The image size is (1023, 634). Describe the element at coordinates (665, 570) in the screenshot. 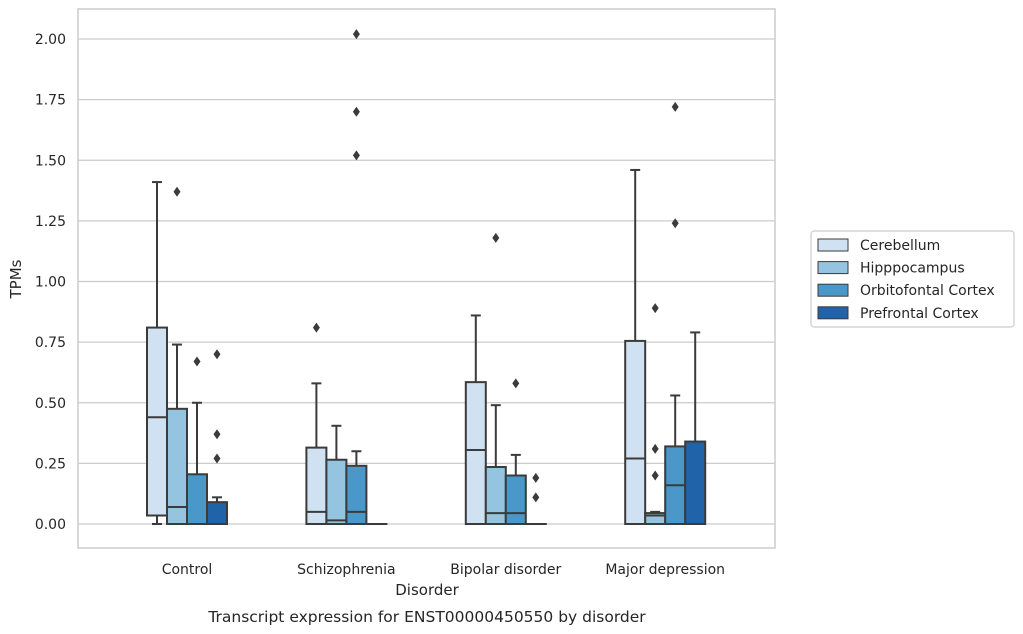

I see `x-tick-label: Major depression` at that location.